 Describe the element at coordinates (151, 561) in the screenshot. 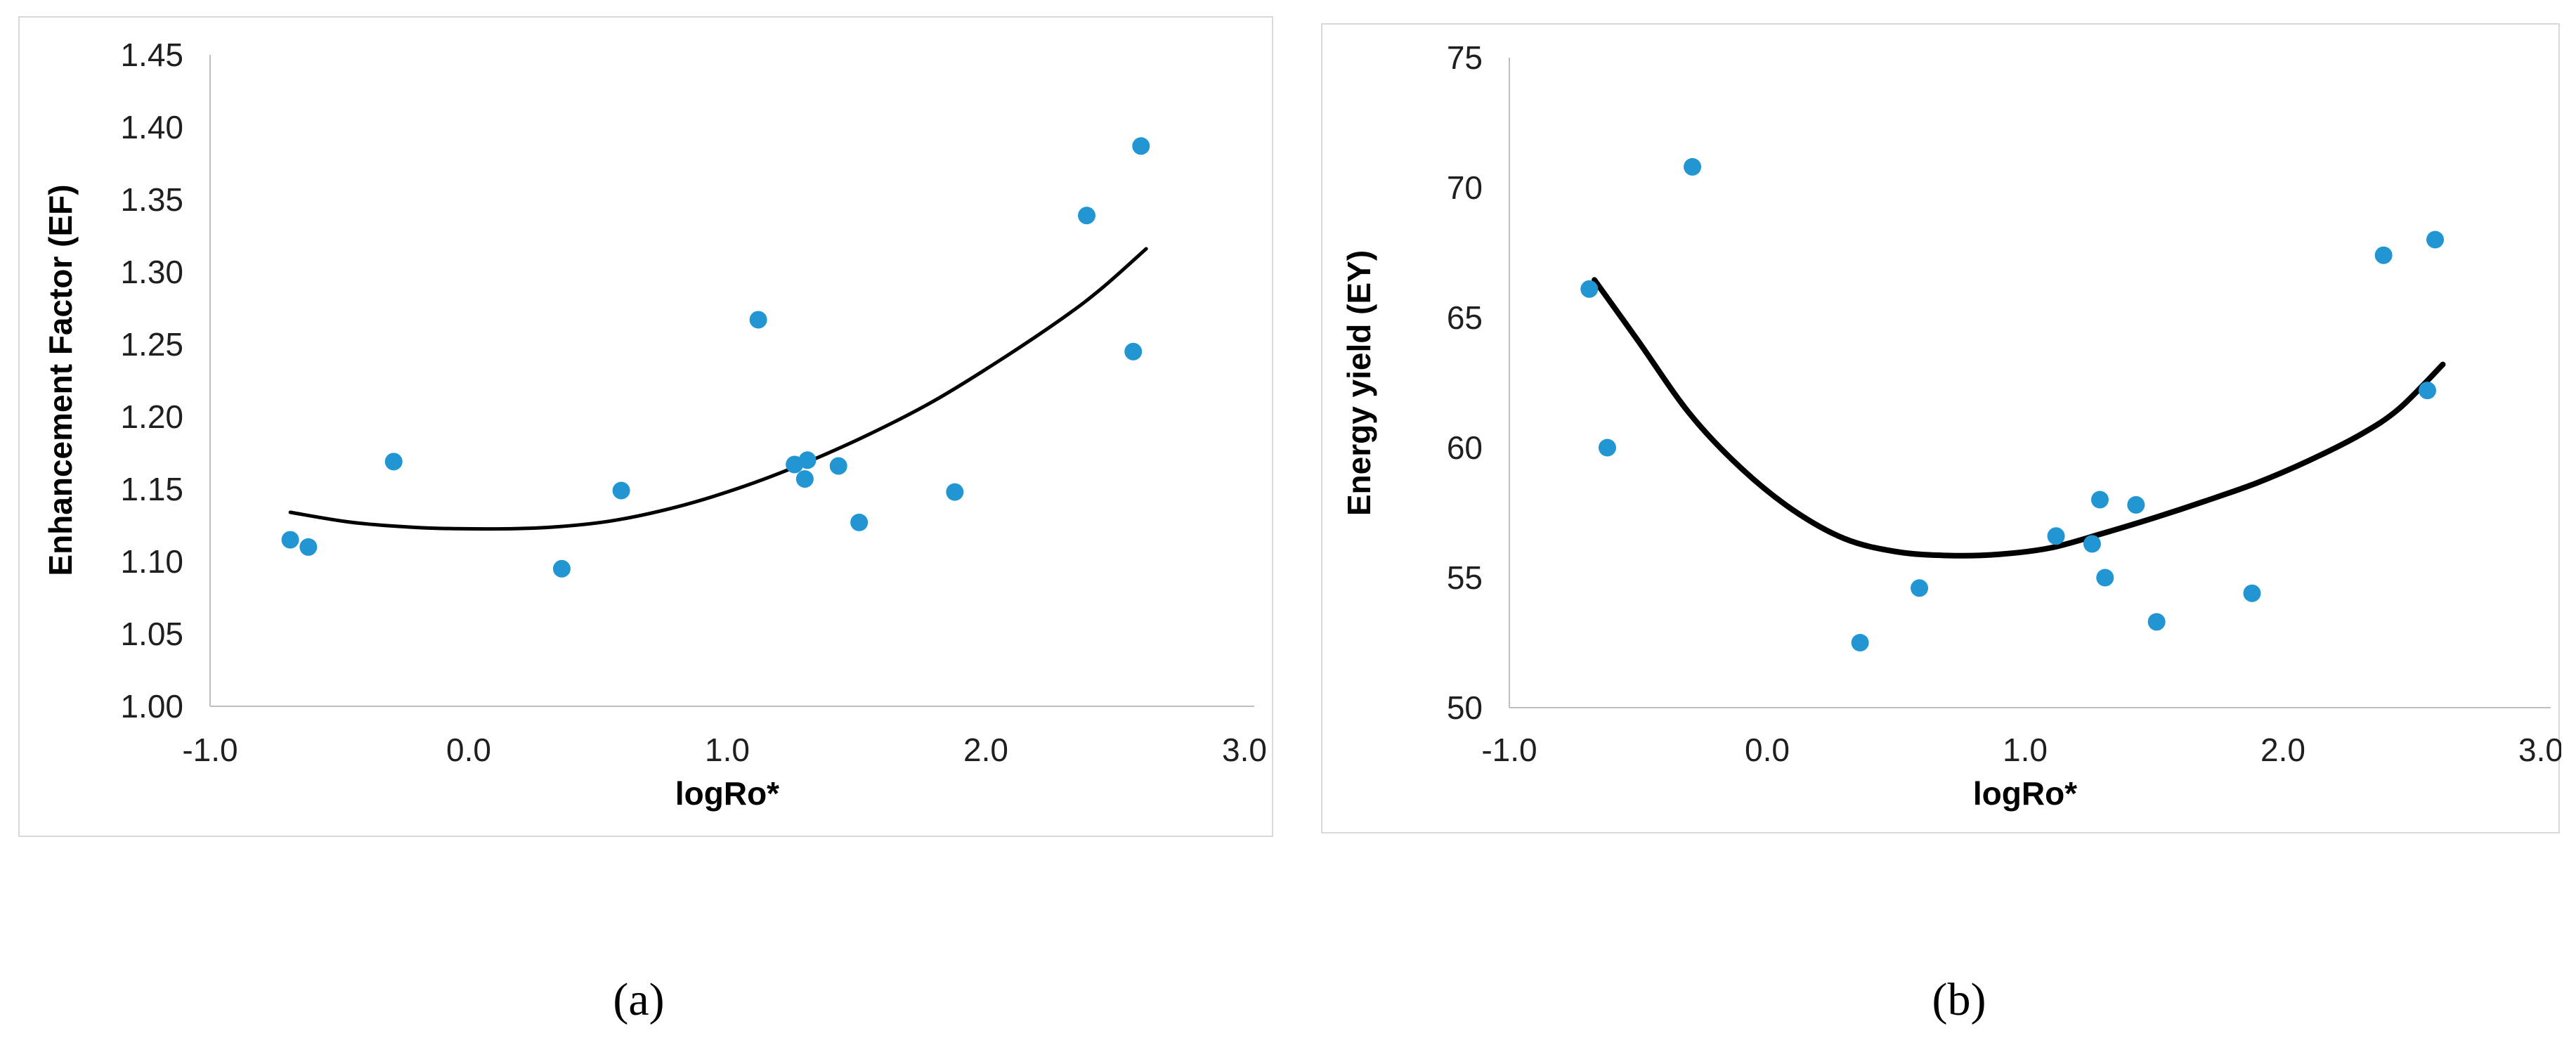

I see `y-tick-label: 1.10` at that location.